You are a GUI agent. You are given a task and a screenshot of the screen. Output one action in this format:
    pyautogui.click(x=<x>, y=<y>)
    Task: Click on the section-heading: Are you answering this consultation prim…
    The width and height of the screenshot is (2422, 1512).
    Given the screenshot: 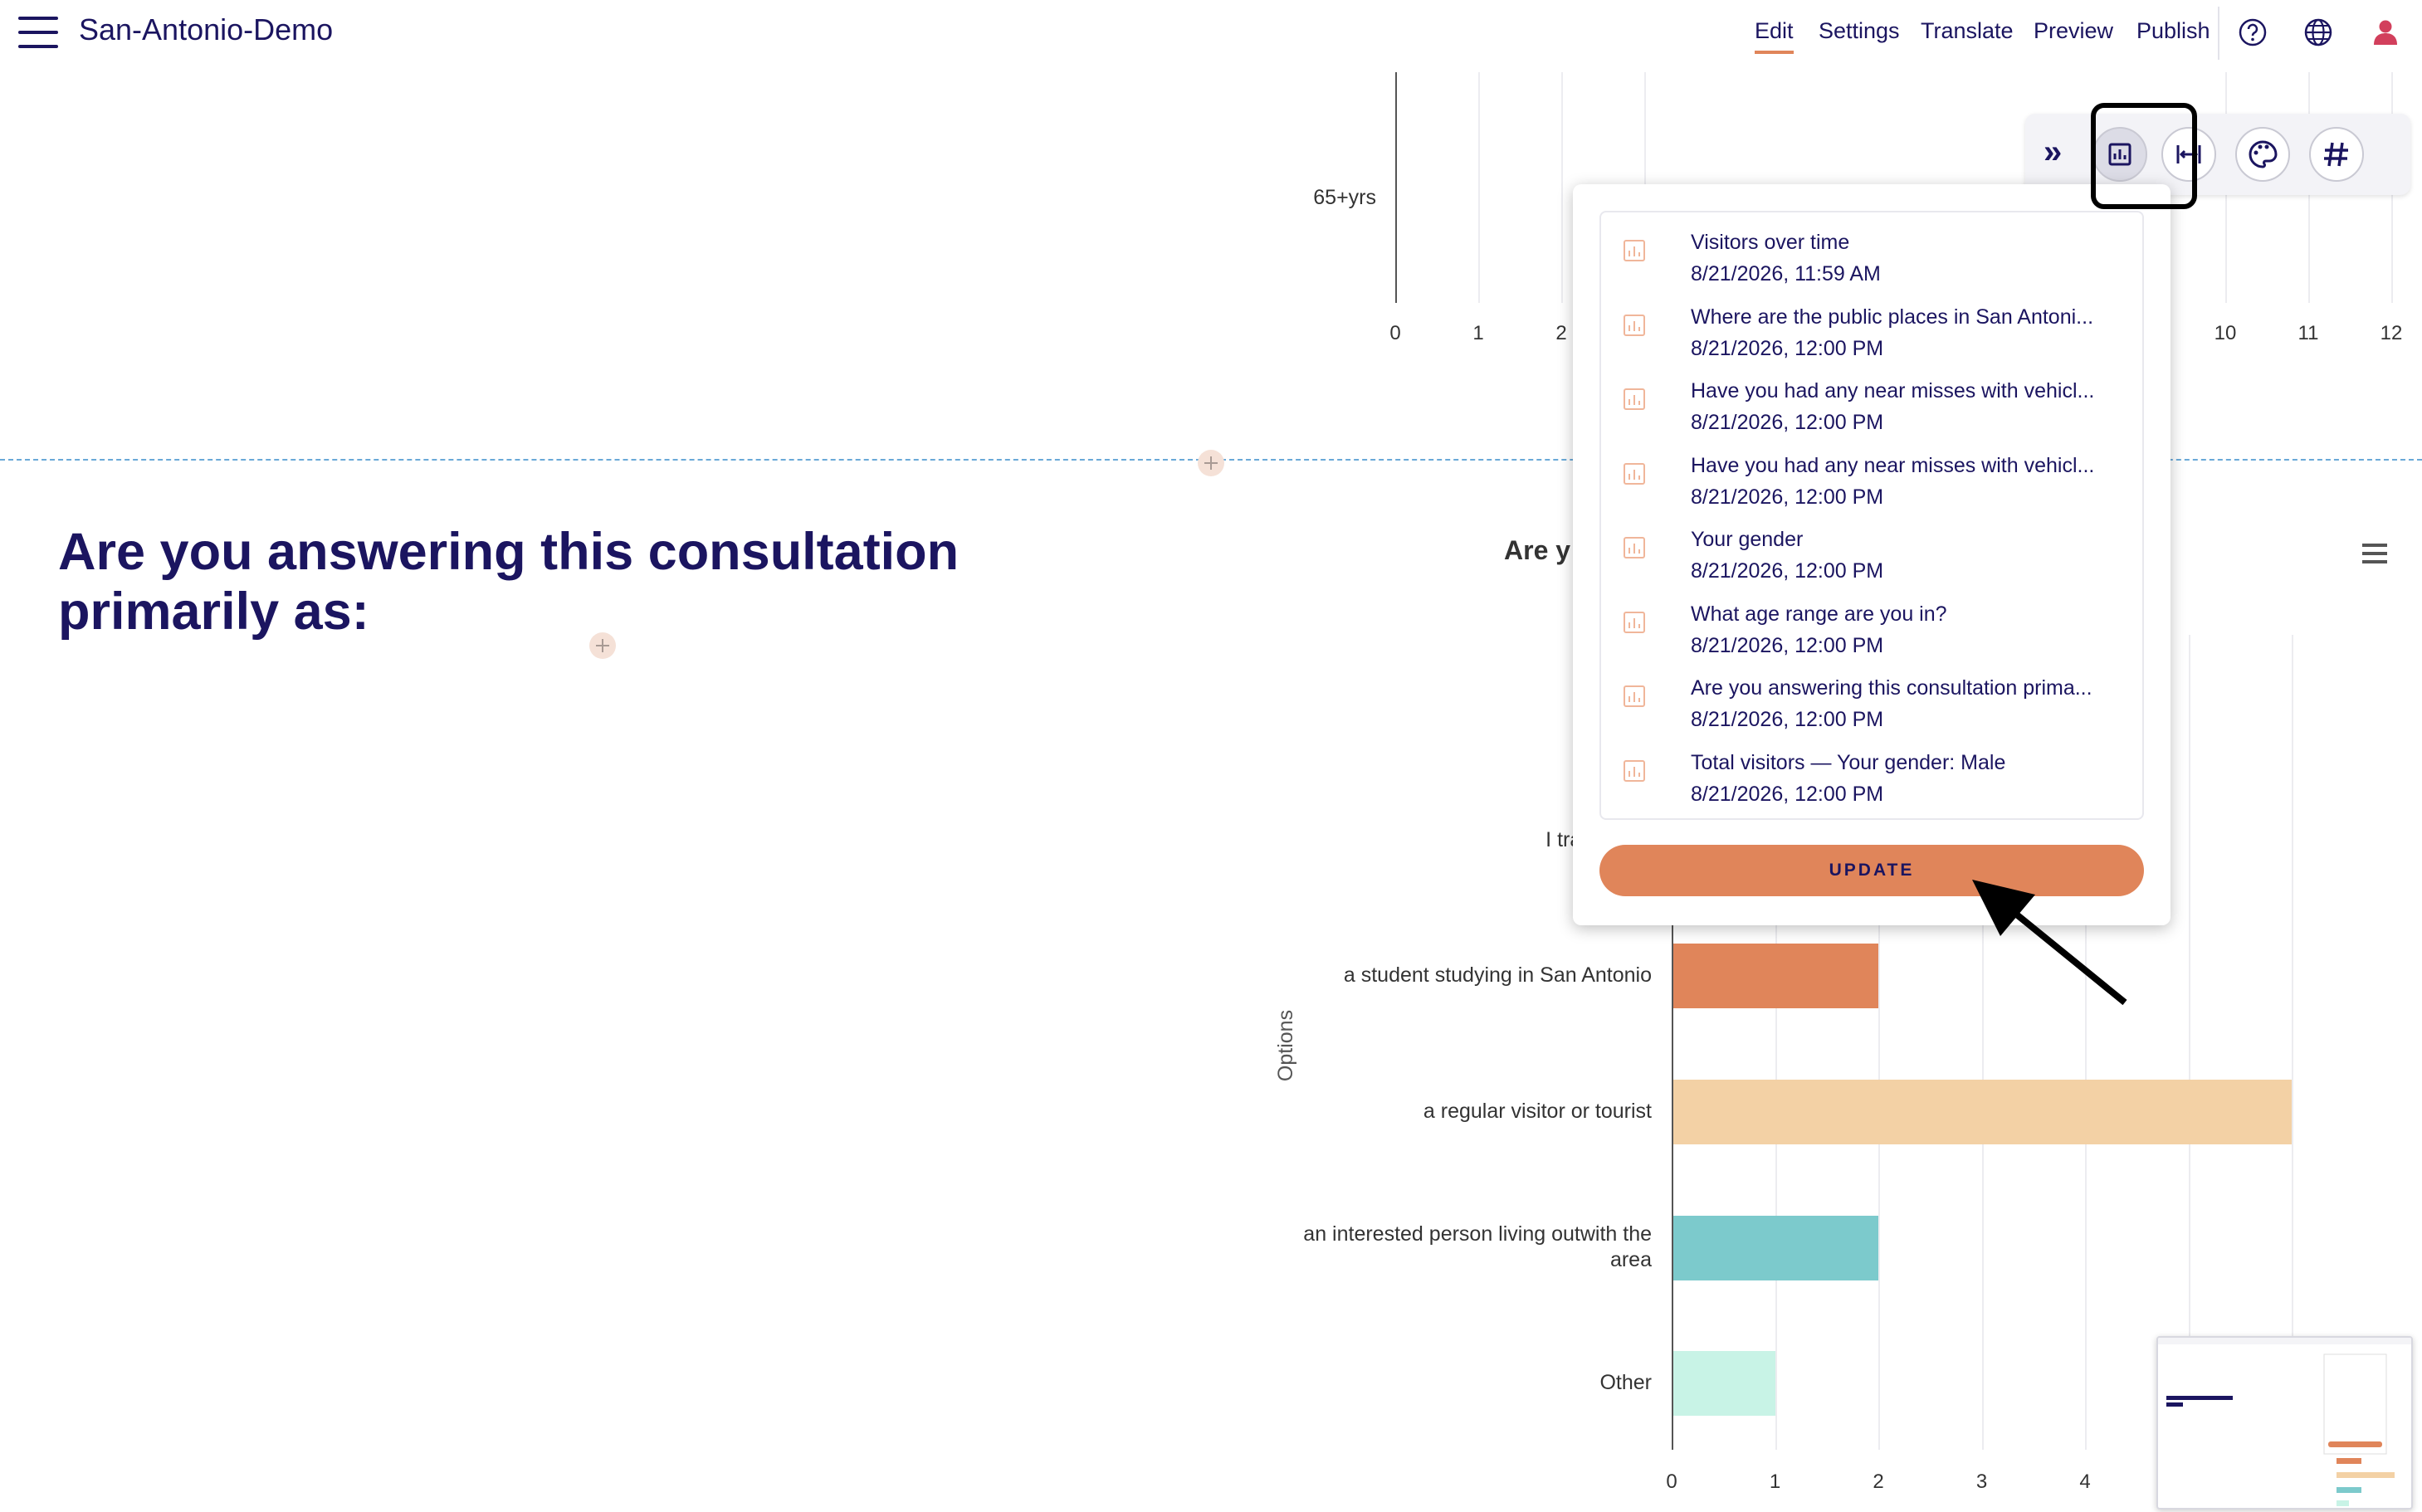 What is the action you would take?
    pyautogui.click(x=509, y=582)
    